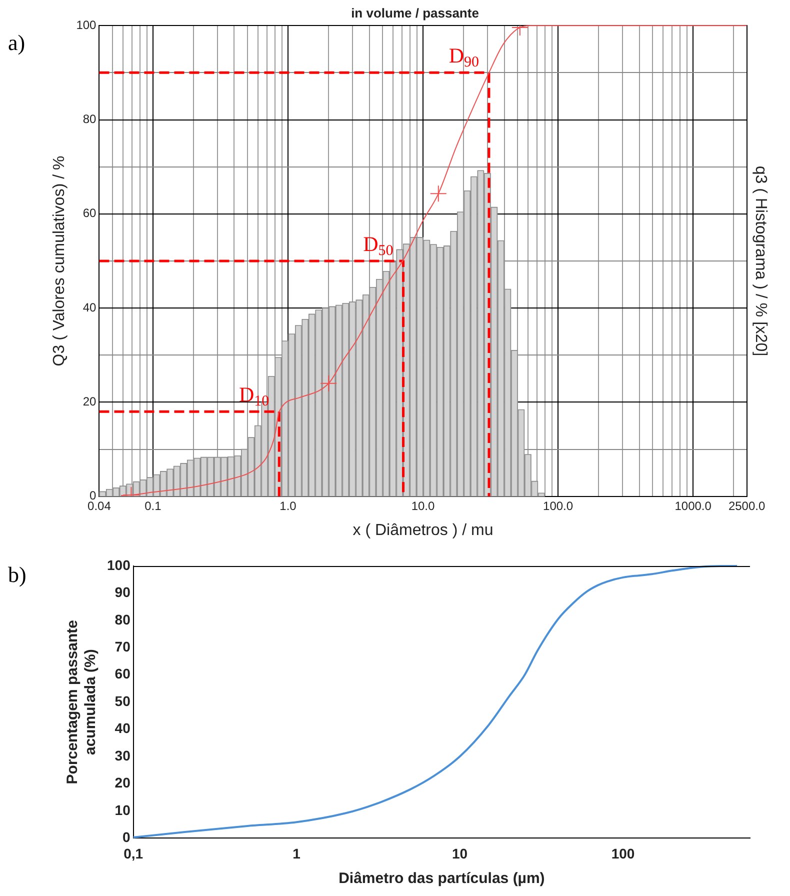  Describe the element at coordinates (122, 592) in the screenshot. I see `y-tick-label: 90` at that location.